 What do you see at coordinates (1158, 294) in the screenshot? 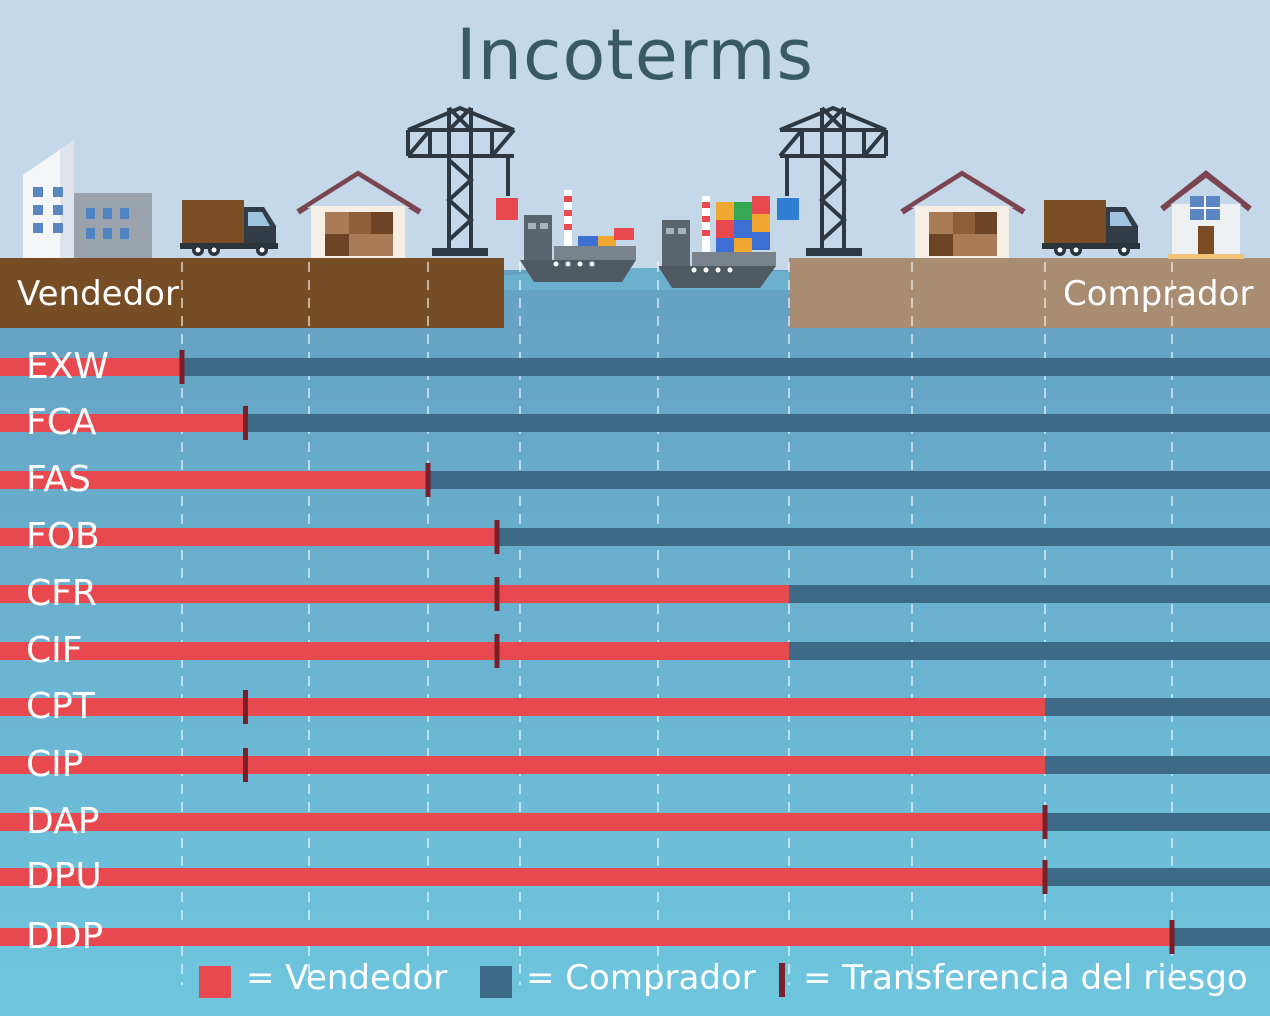
I see `buyer-label: Comprador` at bounding box center [1158, 294].